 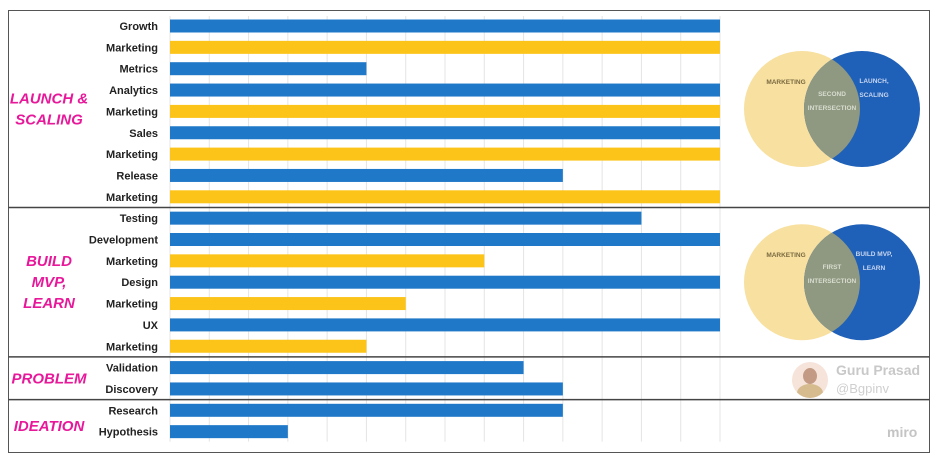 What do you see at coordinates (874, 254) in the screenshot?
I see `venn-right-label: BUILD MVP,` at bounding box center [874, 254].